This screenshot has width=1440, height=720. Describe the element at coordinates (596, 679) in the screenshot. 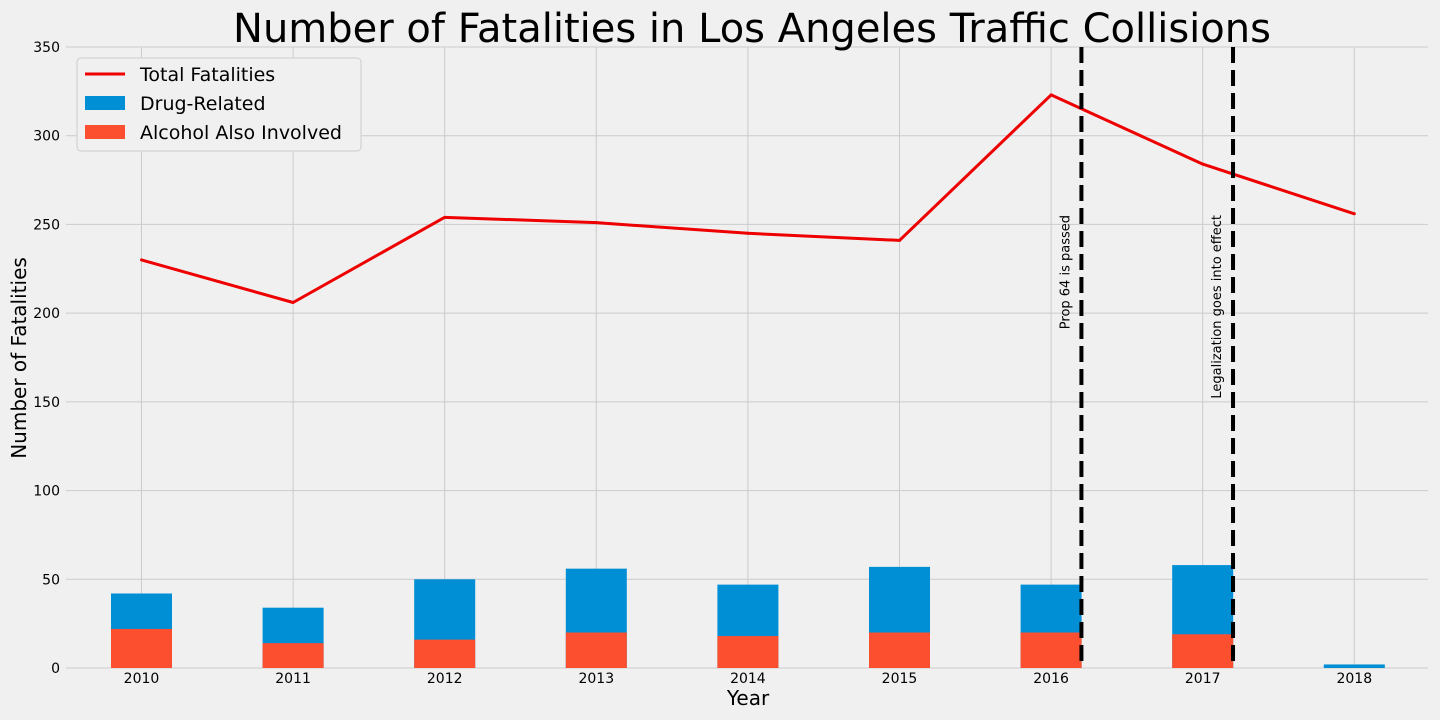

I see `x-tick-label: 2013` at that location.